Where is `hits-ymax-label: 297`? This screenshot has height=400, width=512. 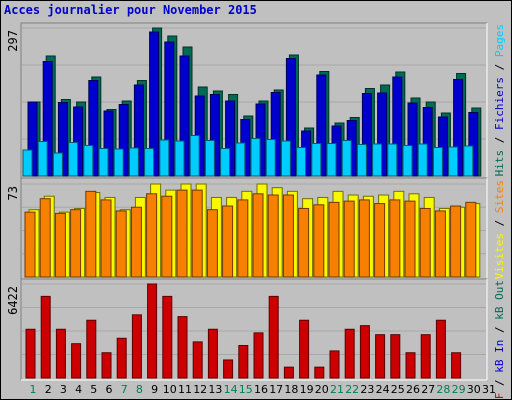 hits-ymax-label: 297 is located at coordinates (13, 41).